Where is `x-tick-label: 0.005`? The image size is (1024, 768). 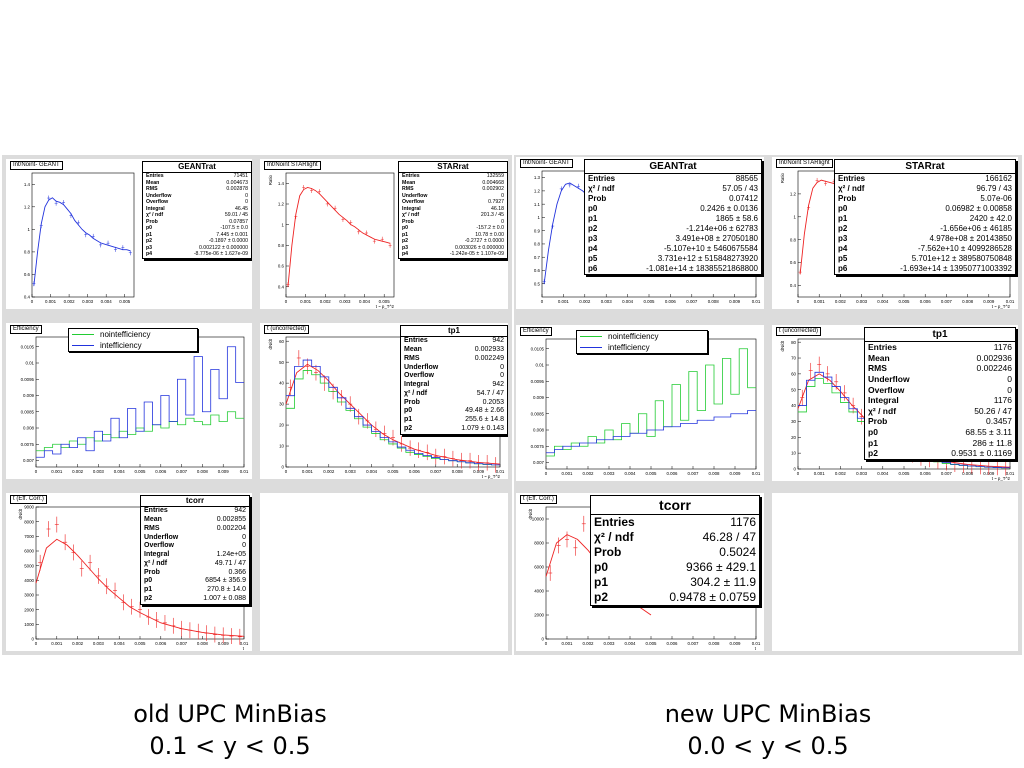 x-tick-label: 0.005 is located at coordinates (141, 643).